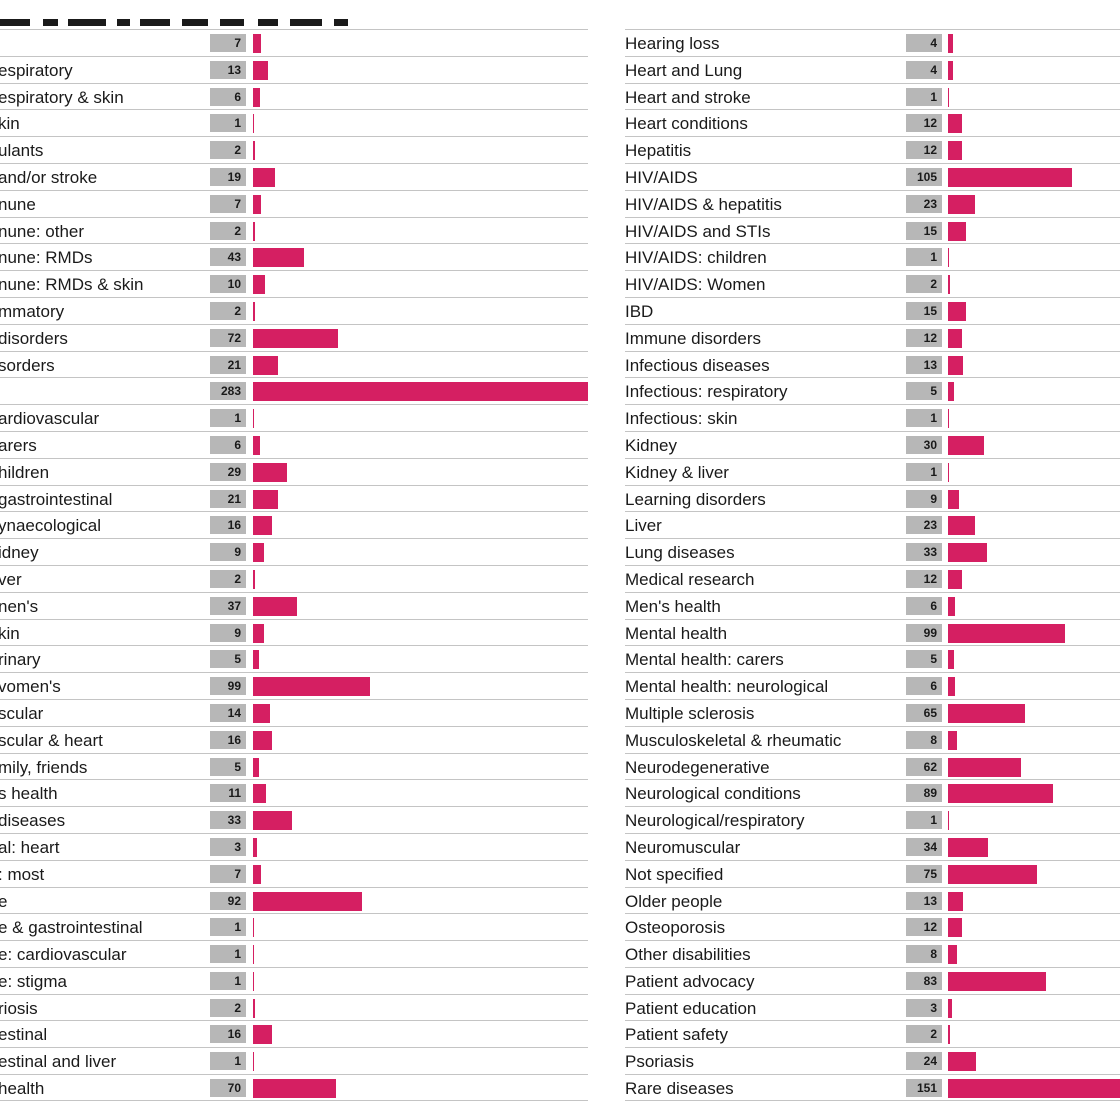 The image size is (1120, 1120). What do you see at coordinates (704, 660) in the screenshot?
I see `category-label: Mental health: carers` at bounding box center [704, 660].